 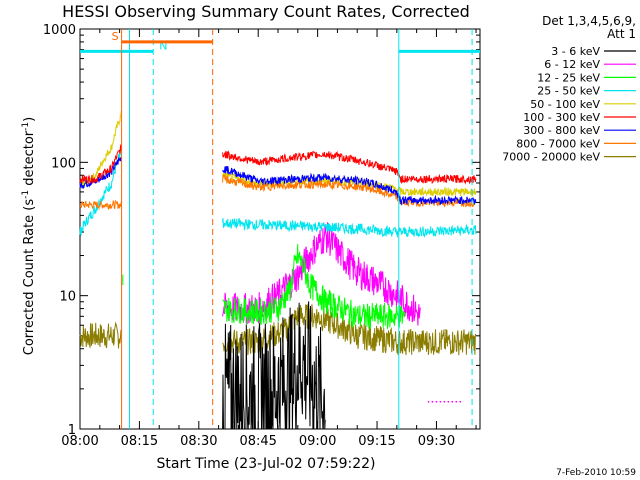 What do you see at coordinates (63, 163) in the screenshot?
I see `y-tick-label: 100` at bounding box center [63, 163].